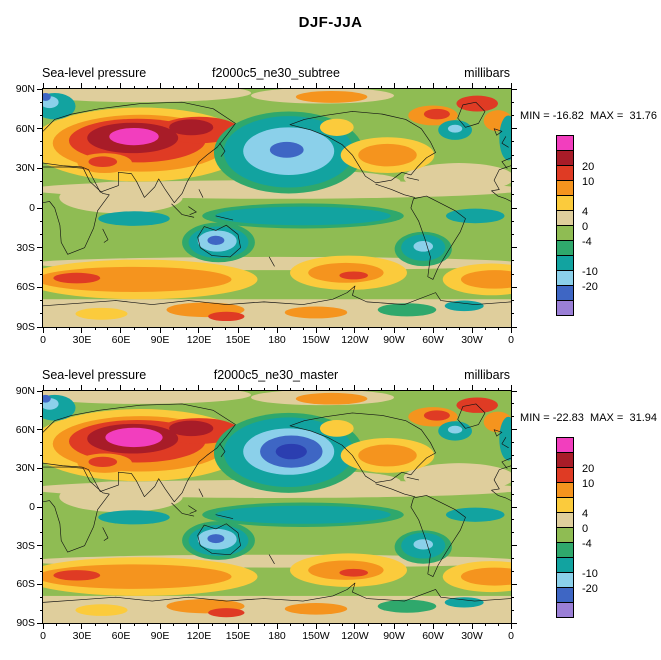  Describe the element at coordinates (316, 340) in the screenshot. I see `lon-tick-label: 150W` at that location.